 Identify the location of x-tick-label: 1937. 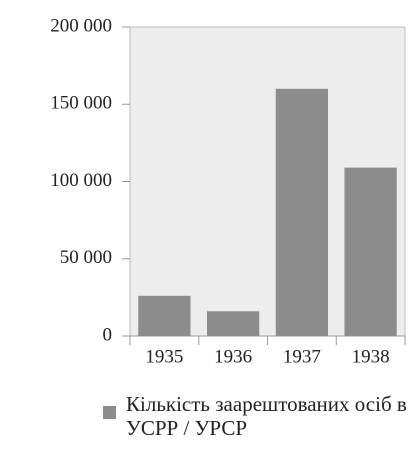
(302, 356).